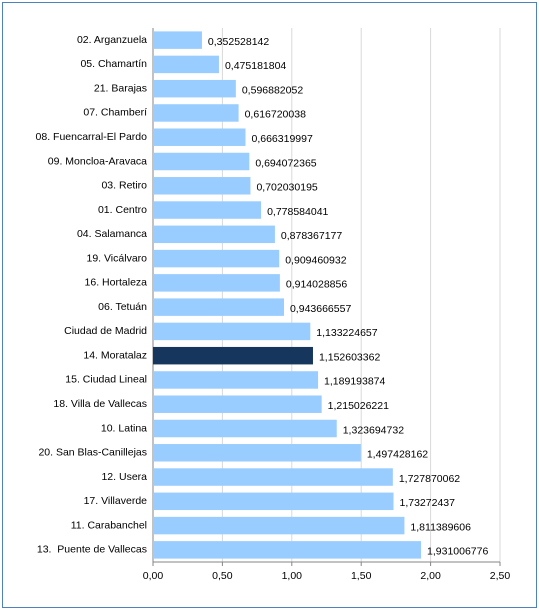 This screenshot has height=610, width=539. Describe the element at coordinates (222, 576) in the screenshot. I see `x-tick-label: 0,50` at that location.